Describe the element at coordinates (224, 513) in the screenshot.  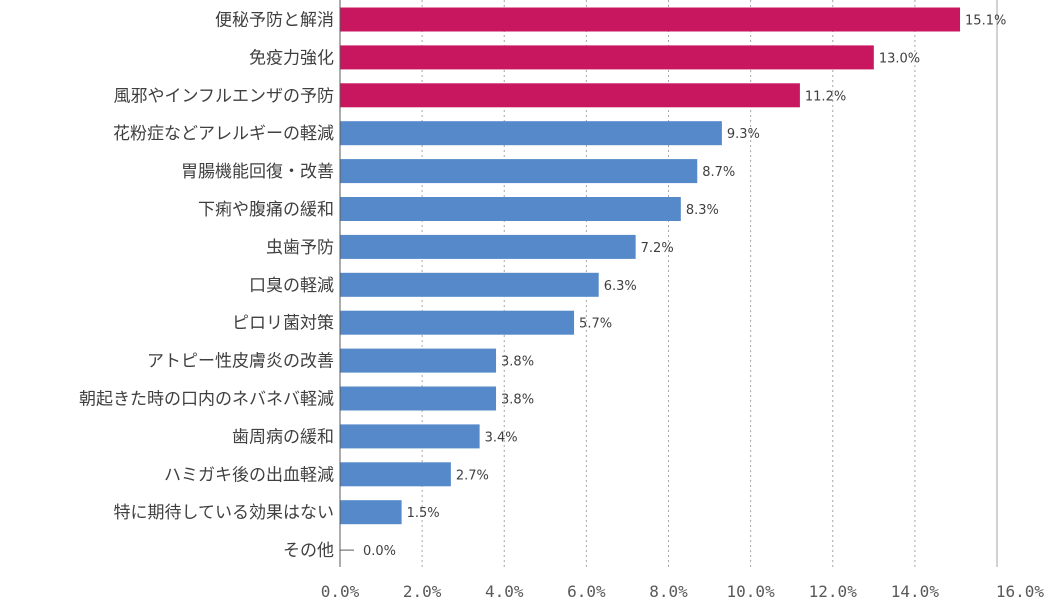
I see `category-label-13: 特に期待している効果はない` at that location.